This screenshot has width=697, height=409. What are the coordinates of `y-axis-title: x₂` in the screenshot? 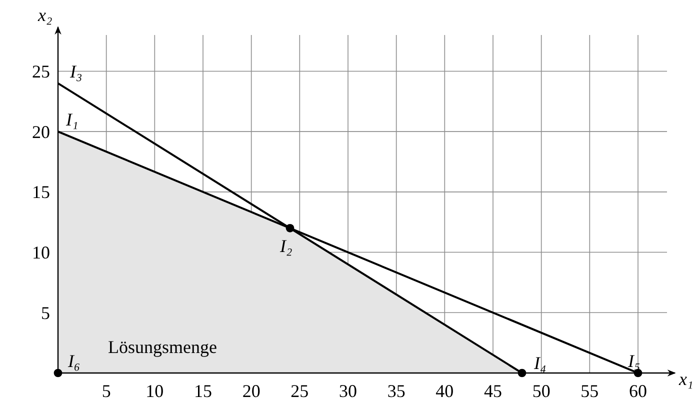 It's located at (44, 15).